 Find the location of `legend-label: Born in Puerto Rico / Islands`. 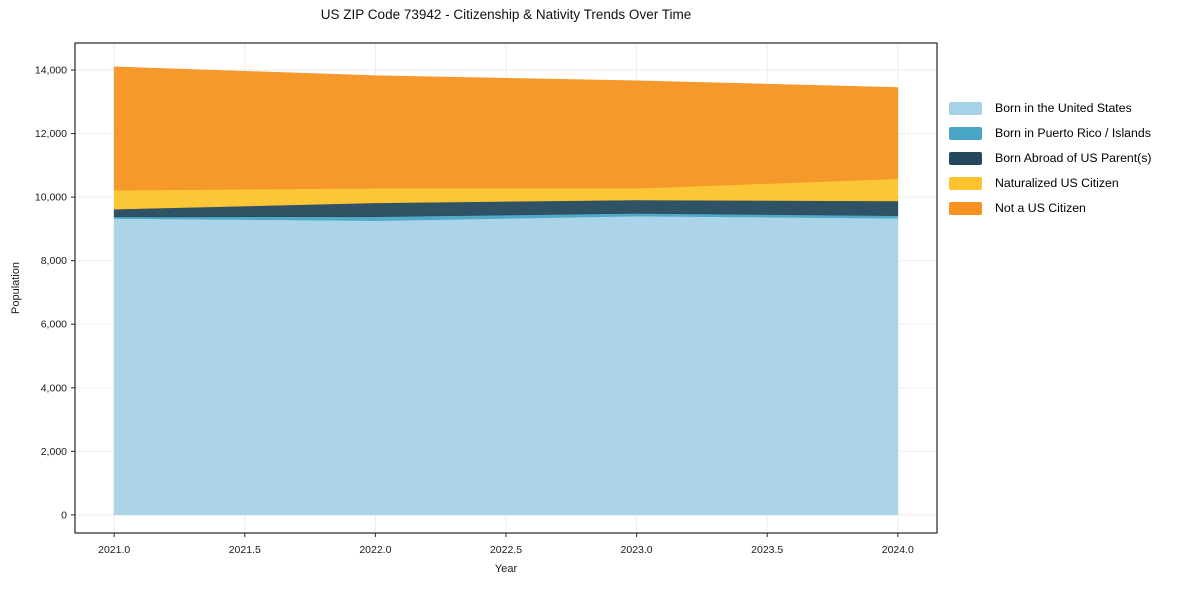

legend-label: Born in Puerto Rico / Islands is located at coordinates (1073, 133).